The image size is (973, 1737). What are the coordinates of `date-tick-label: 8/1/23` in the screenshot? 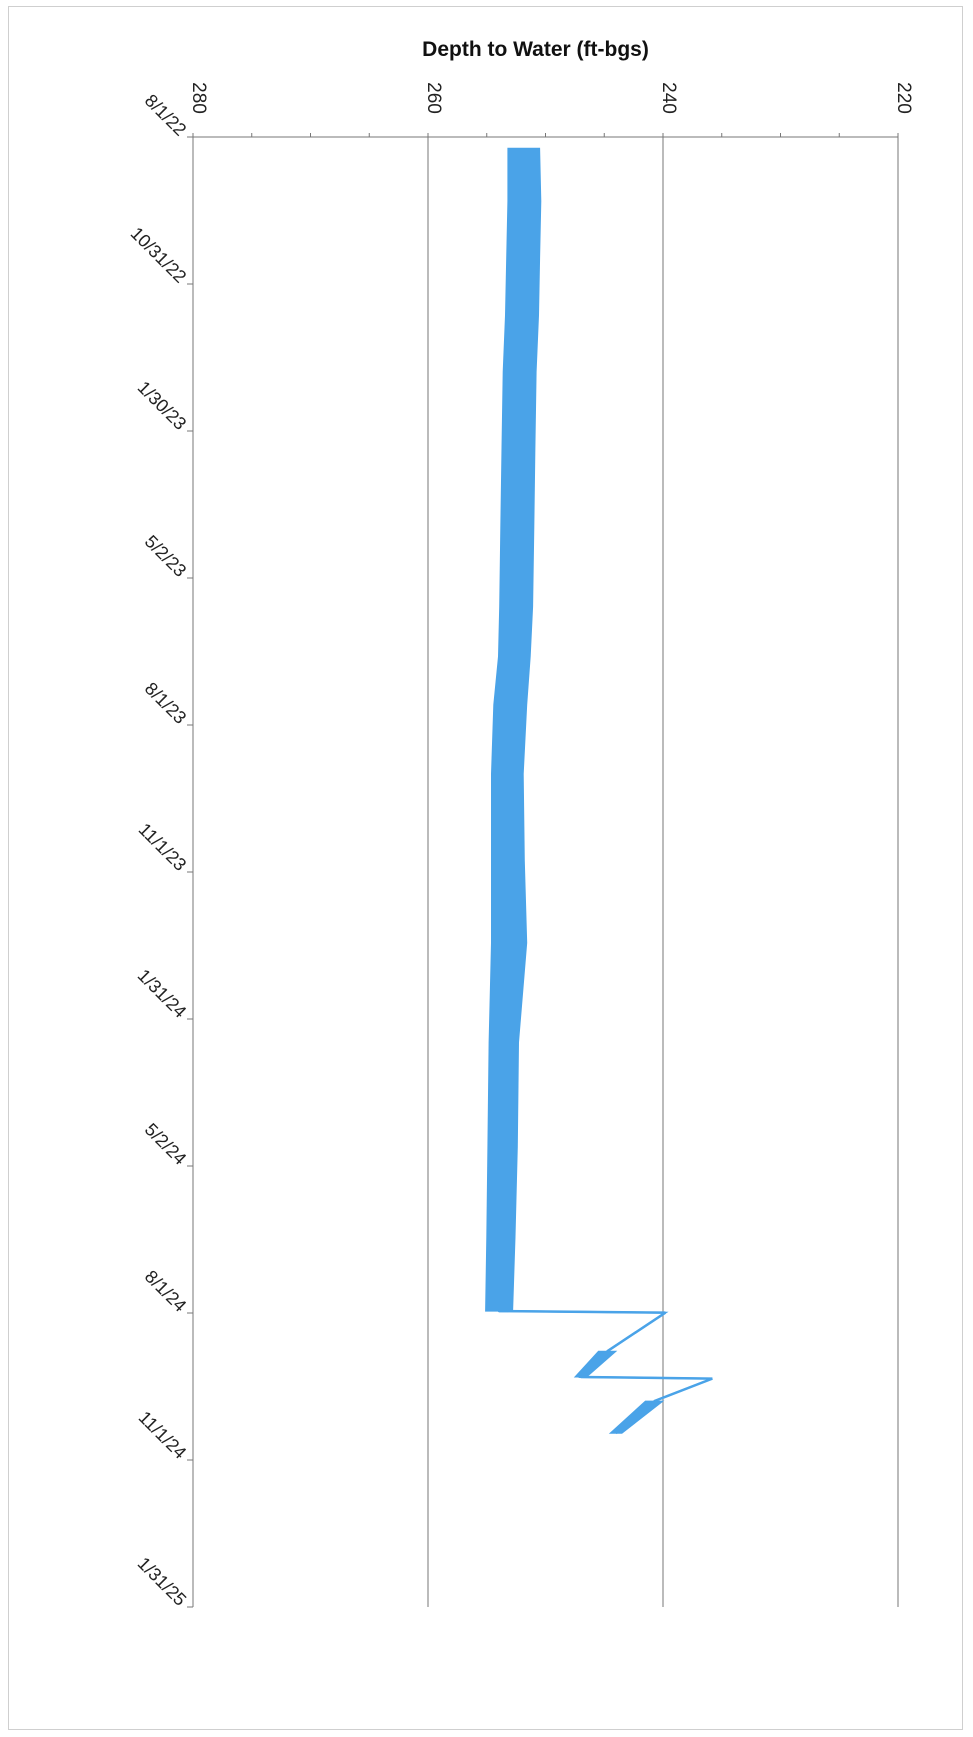 It's located at (166, 703).